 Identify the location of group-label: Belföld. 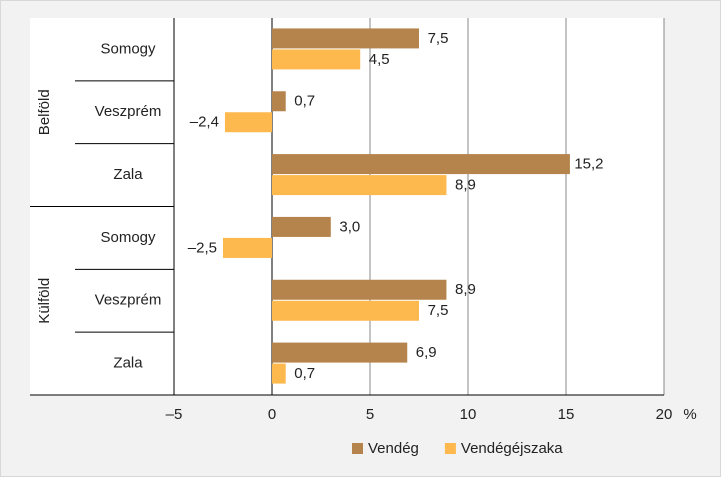
(44, 112).